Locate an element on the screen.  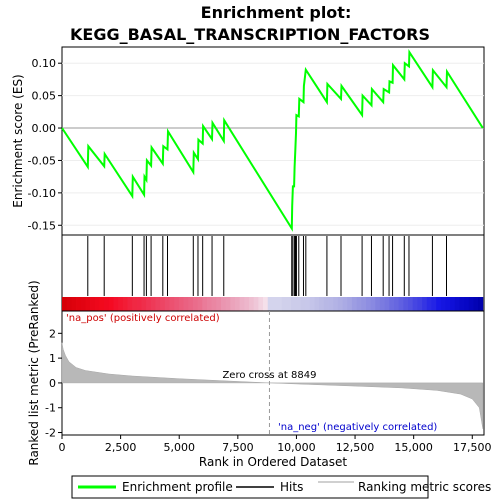
hit-lines is located at coordinates (267, 266).